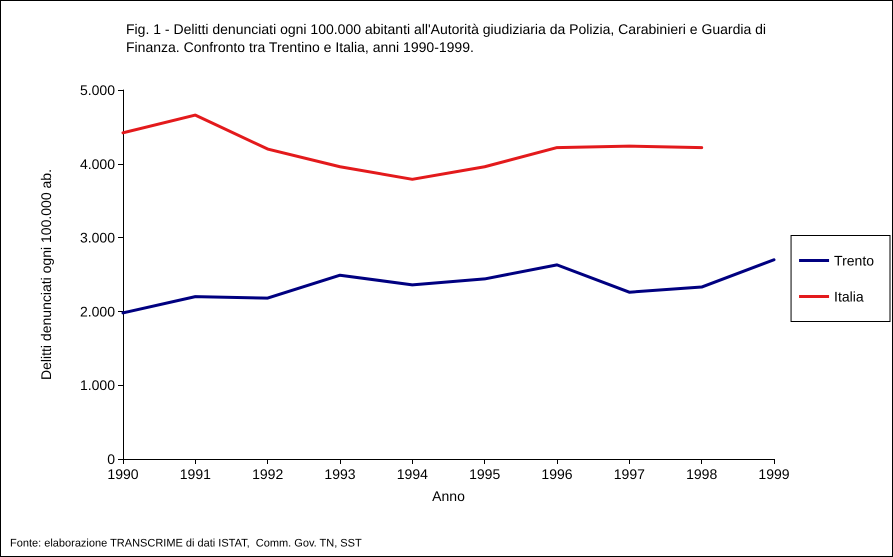 The height and width of the screenshot is (557, 893). I want to click on x-axis-title: Anno, so click(449, 496).